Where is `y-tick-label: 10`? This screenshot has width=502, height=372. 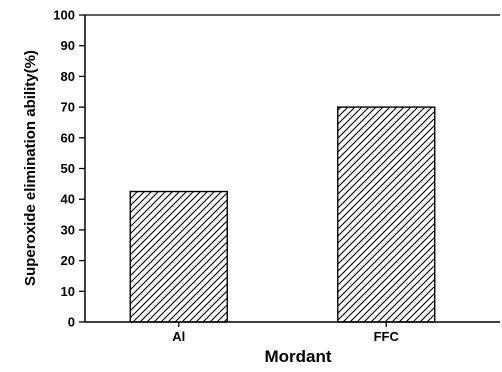
y-tick-label: 10 is located at coordinates (68, 291).